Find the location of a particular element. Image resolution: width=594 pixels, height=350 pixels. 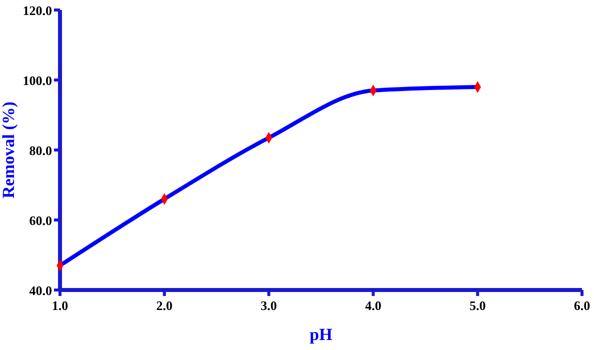

x-tick-label: 5.0 is located at coordinates (477, 305).